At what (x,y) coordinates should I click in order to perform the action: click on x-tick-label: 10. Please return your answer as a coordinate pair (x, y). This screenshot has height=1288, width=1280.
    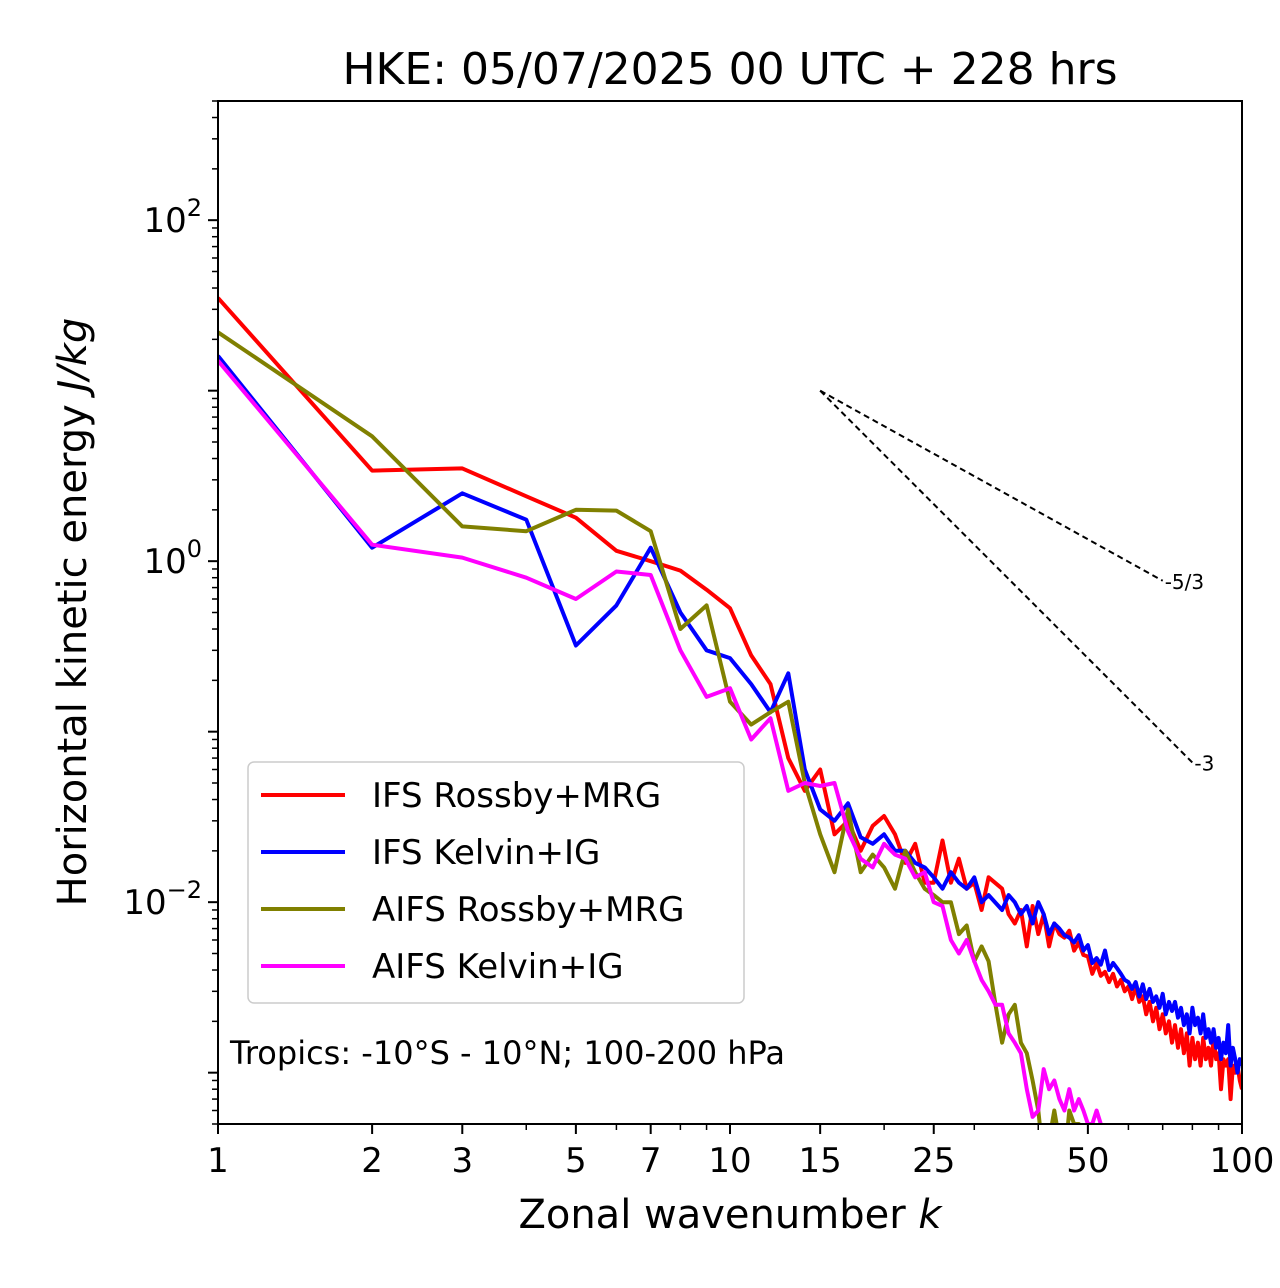
    Looking at the image, I should click on (729, 1161).